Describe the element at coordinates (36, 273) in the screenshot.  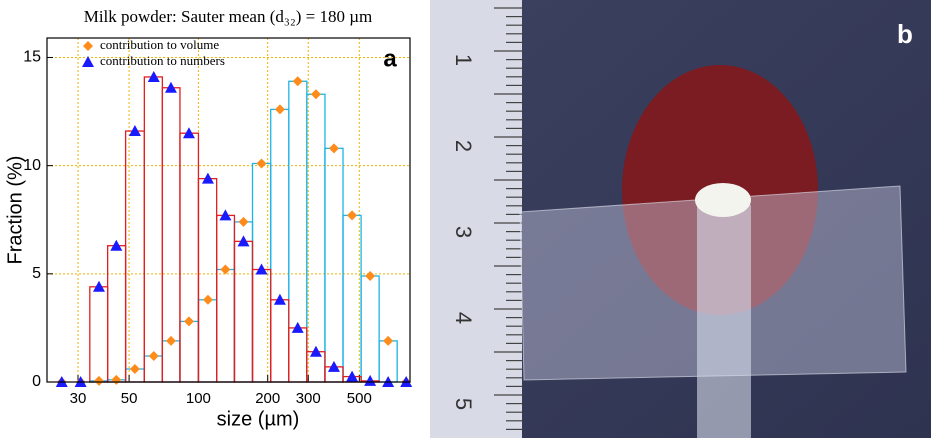
I see `y-tick-label: 5` at that location.